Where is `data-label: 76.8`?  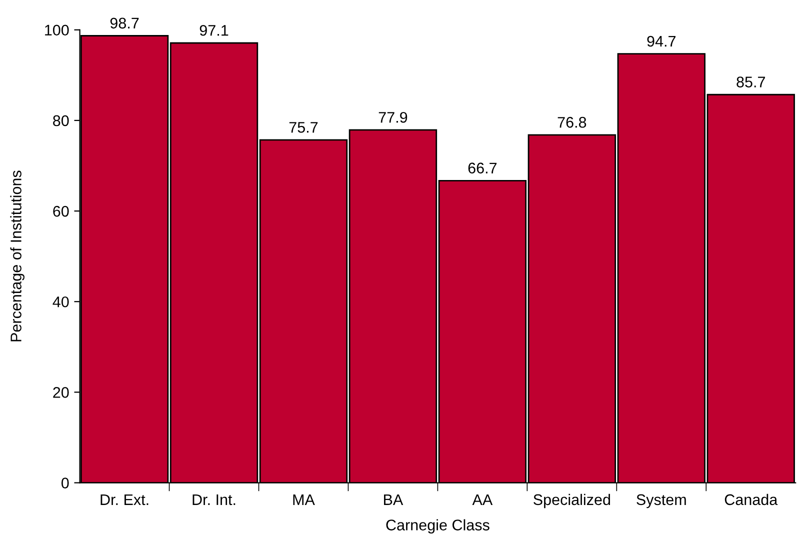
data-label: 76.8 is located at coordinates (572, 122).